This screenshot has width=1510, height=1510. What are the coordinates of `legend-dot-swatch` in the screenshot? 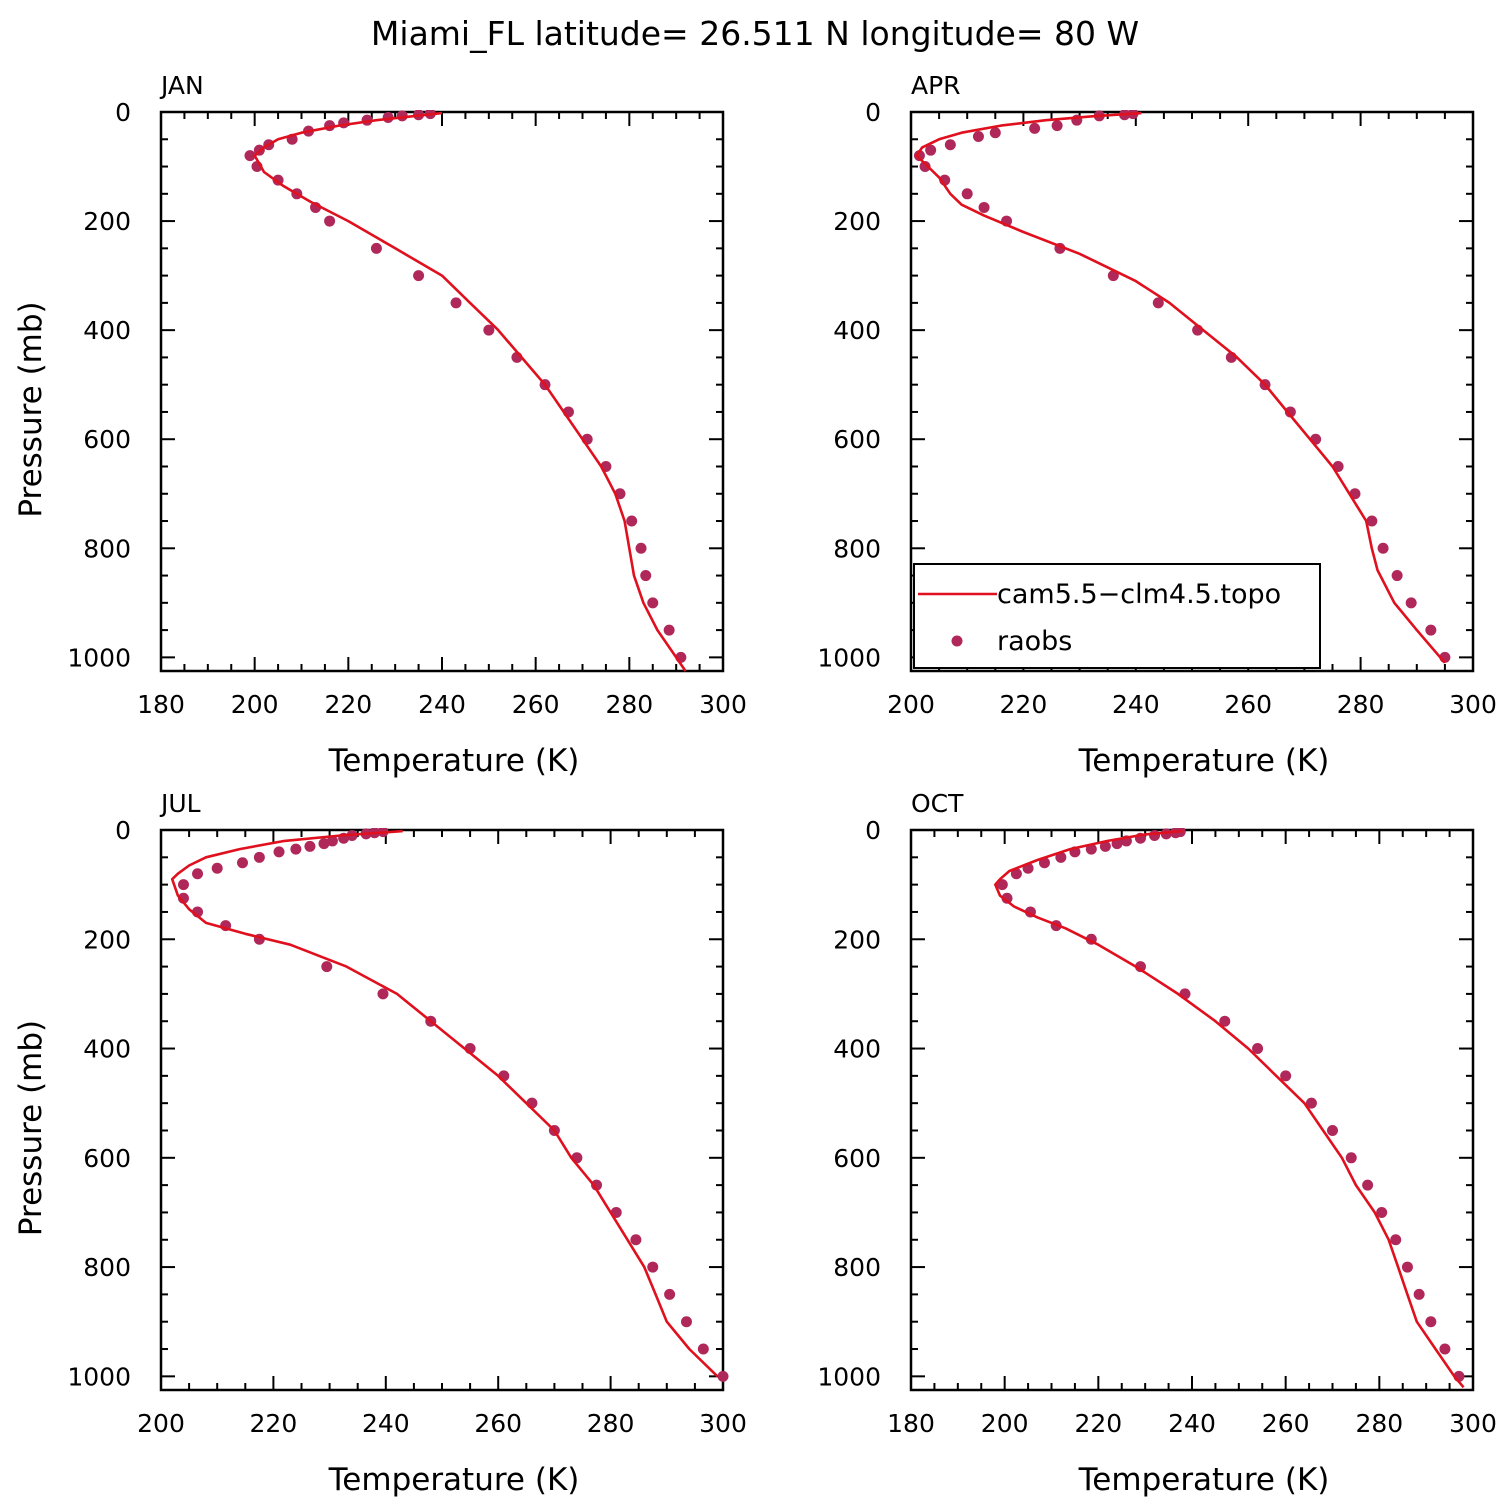 It's located at (957, 641).